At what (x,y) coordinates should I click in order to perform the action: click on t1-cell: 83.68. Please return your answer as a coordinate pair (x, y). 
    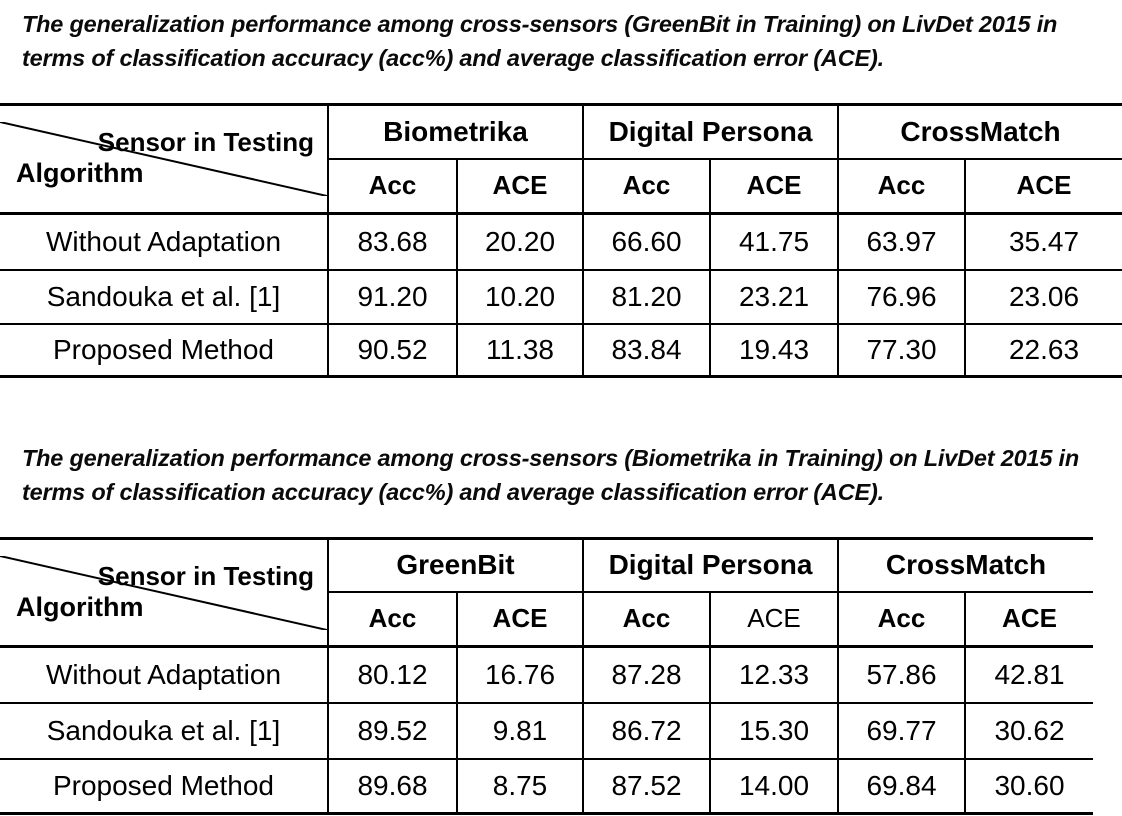
    Looking at the image, I should click on (392, 242).